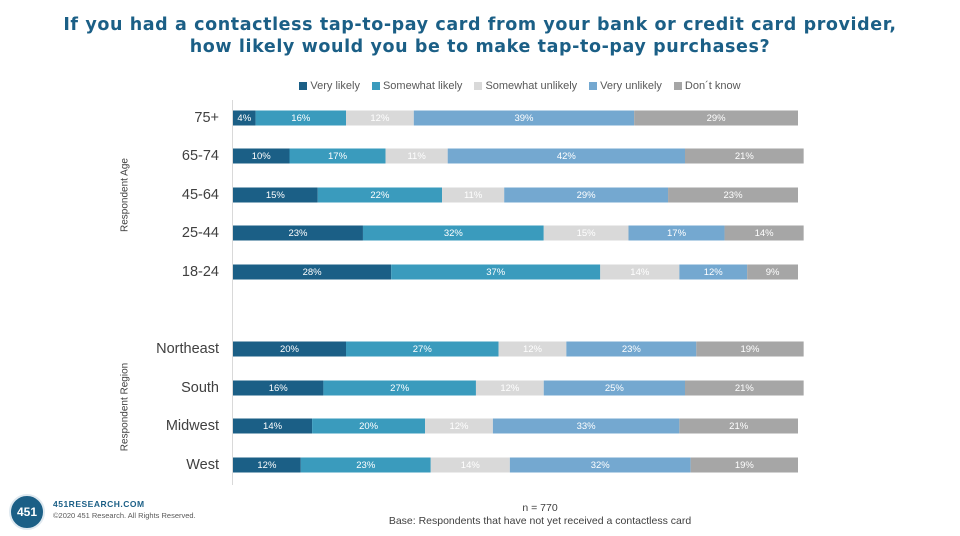 The image size is (960, 536). Describe the element at coordinates (200, 233) in the screenshot. I see `category-label: 25-44` at that location.